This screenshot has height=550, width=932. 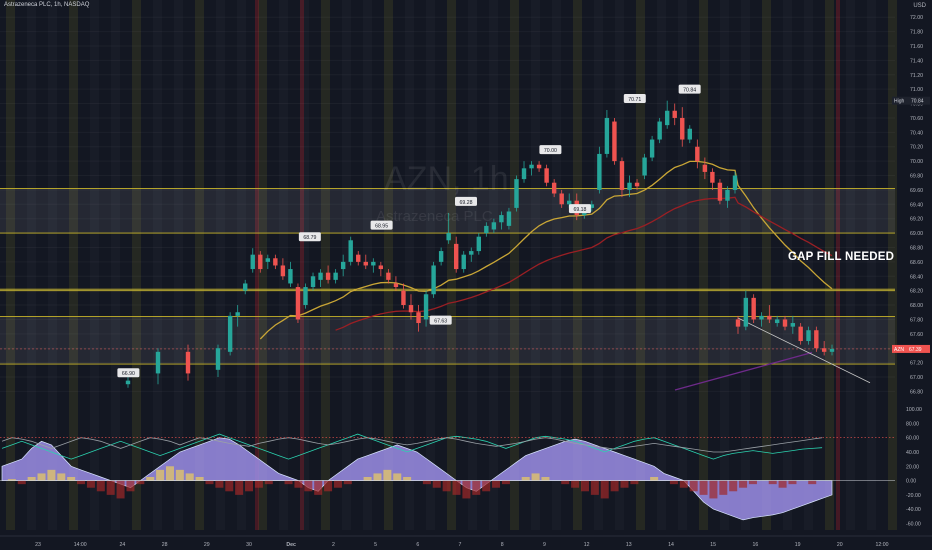 I want to click on price-label-text: 70.84, so click(x=689, y=91).